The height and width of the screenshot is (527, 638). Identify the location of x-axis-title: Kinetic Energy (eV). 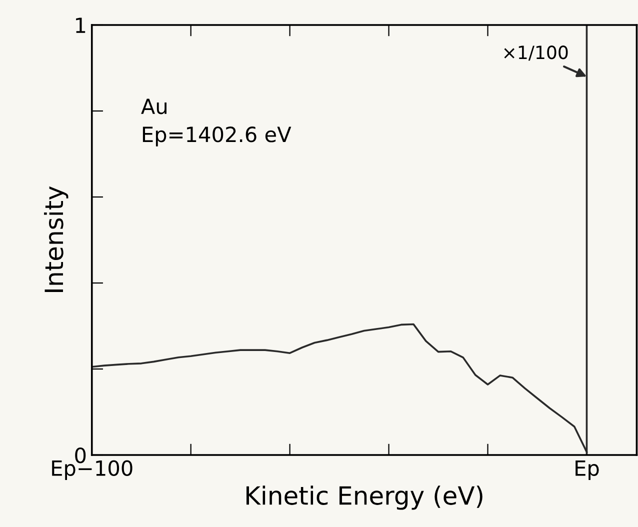
(364, 498).